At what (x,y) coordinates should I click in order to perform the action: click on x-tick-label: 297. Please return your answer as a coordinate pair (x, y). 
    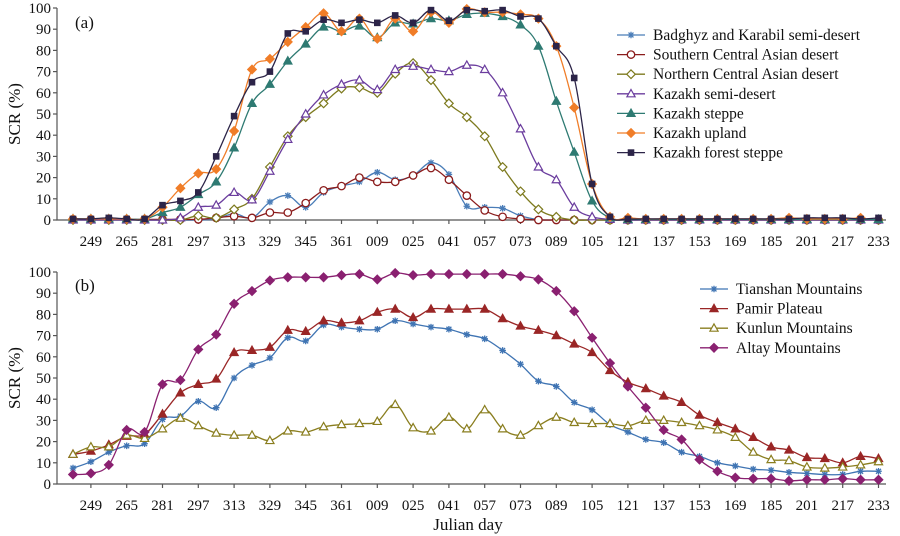
    Looking at the image, I should click on (198, 506).